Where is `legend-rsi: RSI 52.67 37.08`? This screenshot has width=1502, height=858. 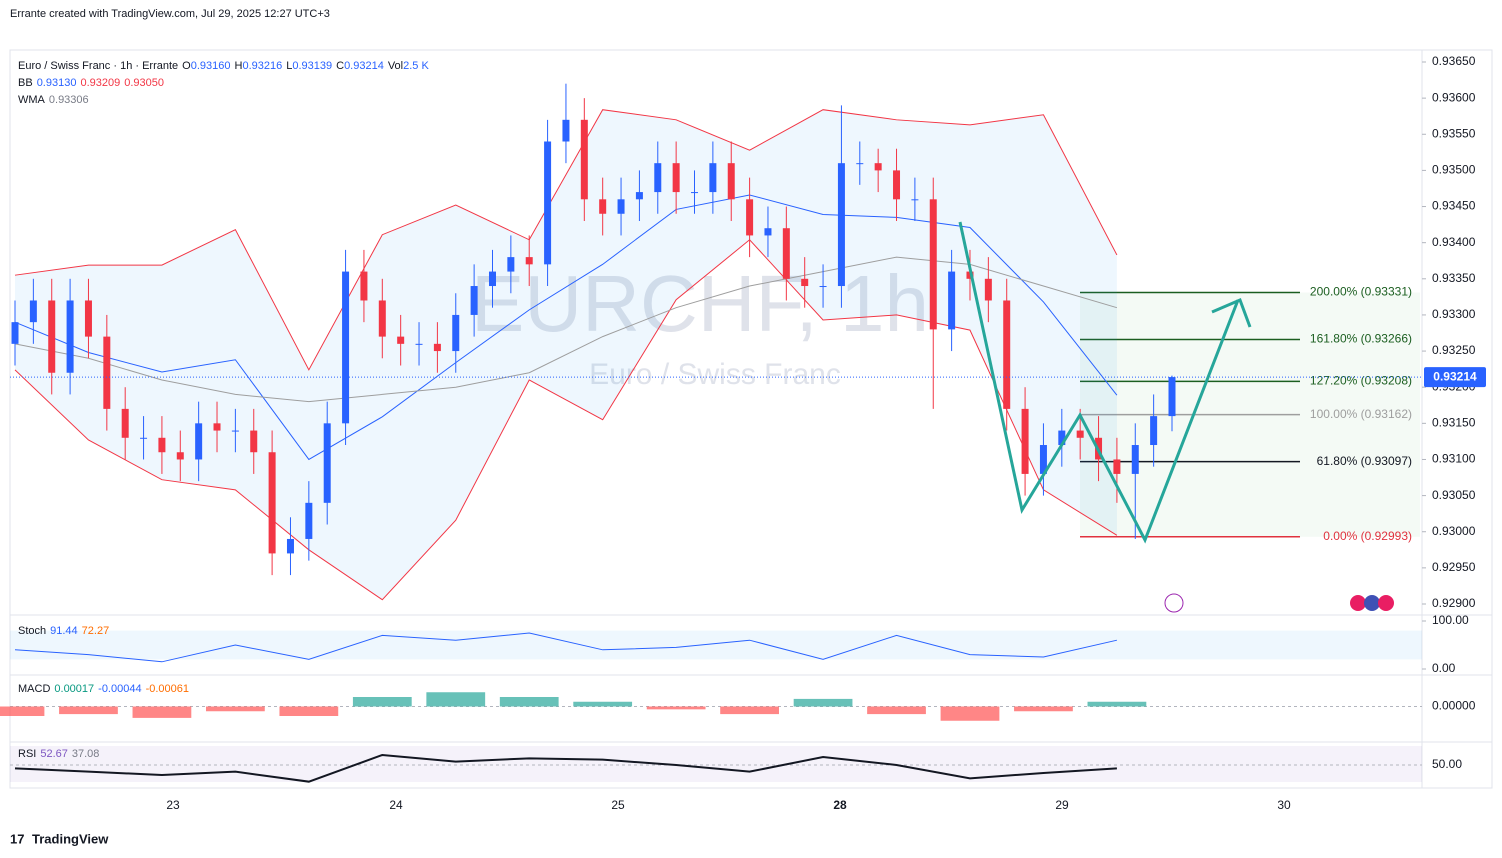 legend-rsi: RSI 52.67 37.08 is located at coordinates (60, 754).